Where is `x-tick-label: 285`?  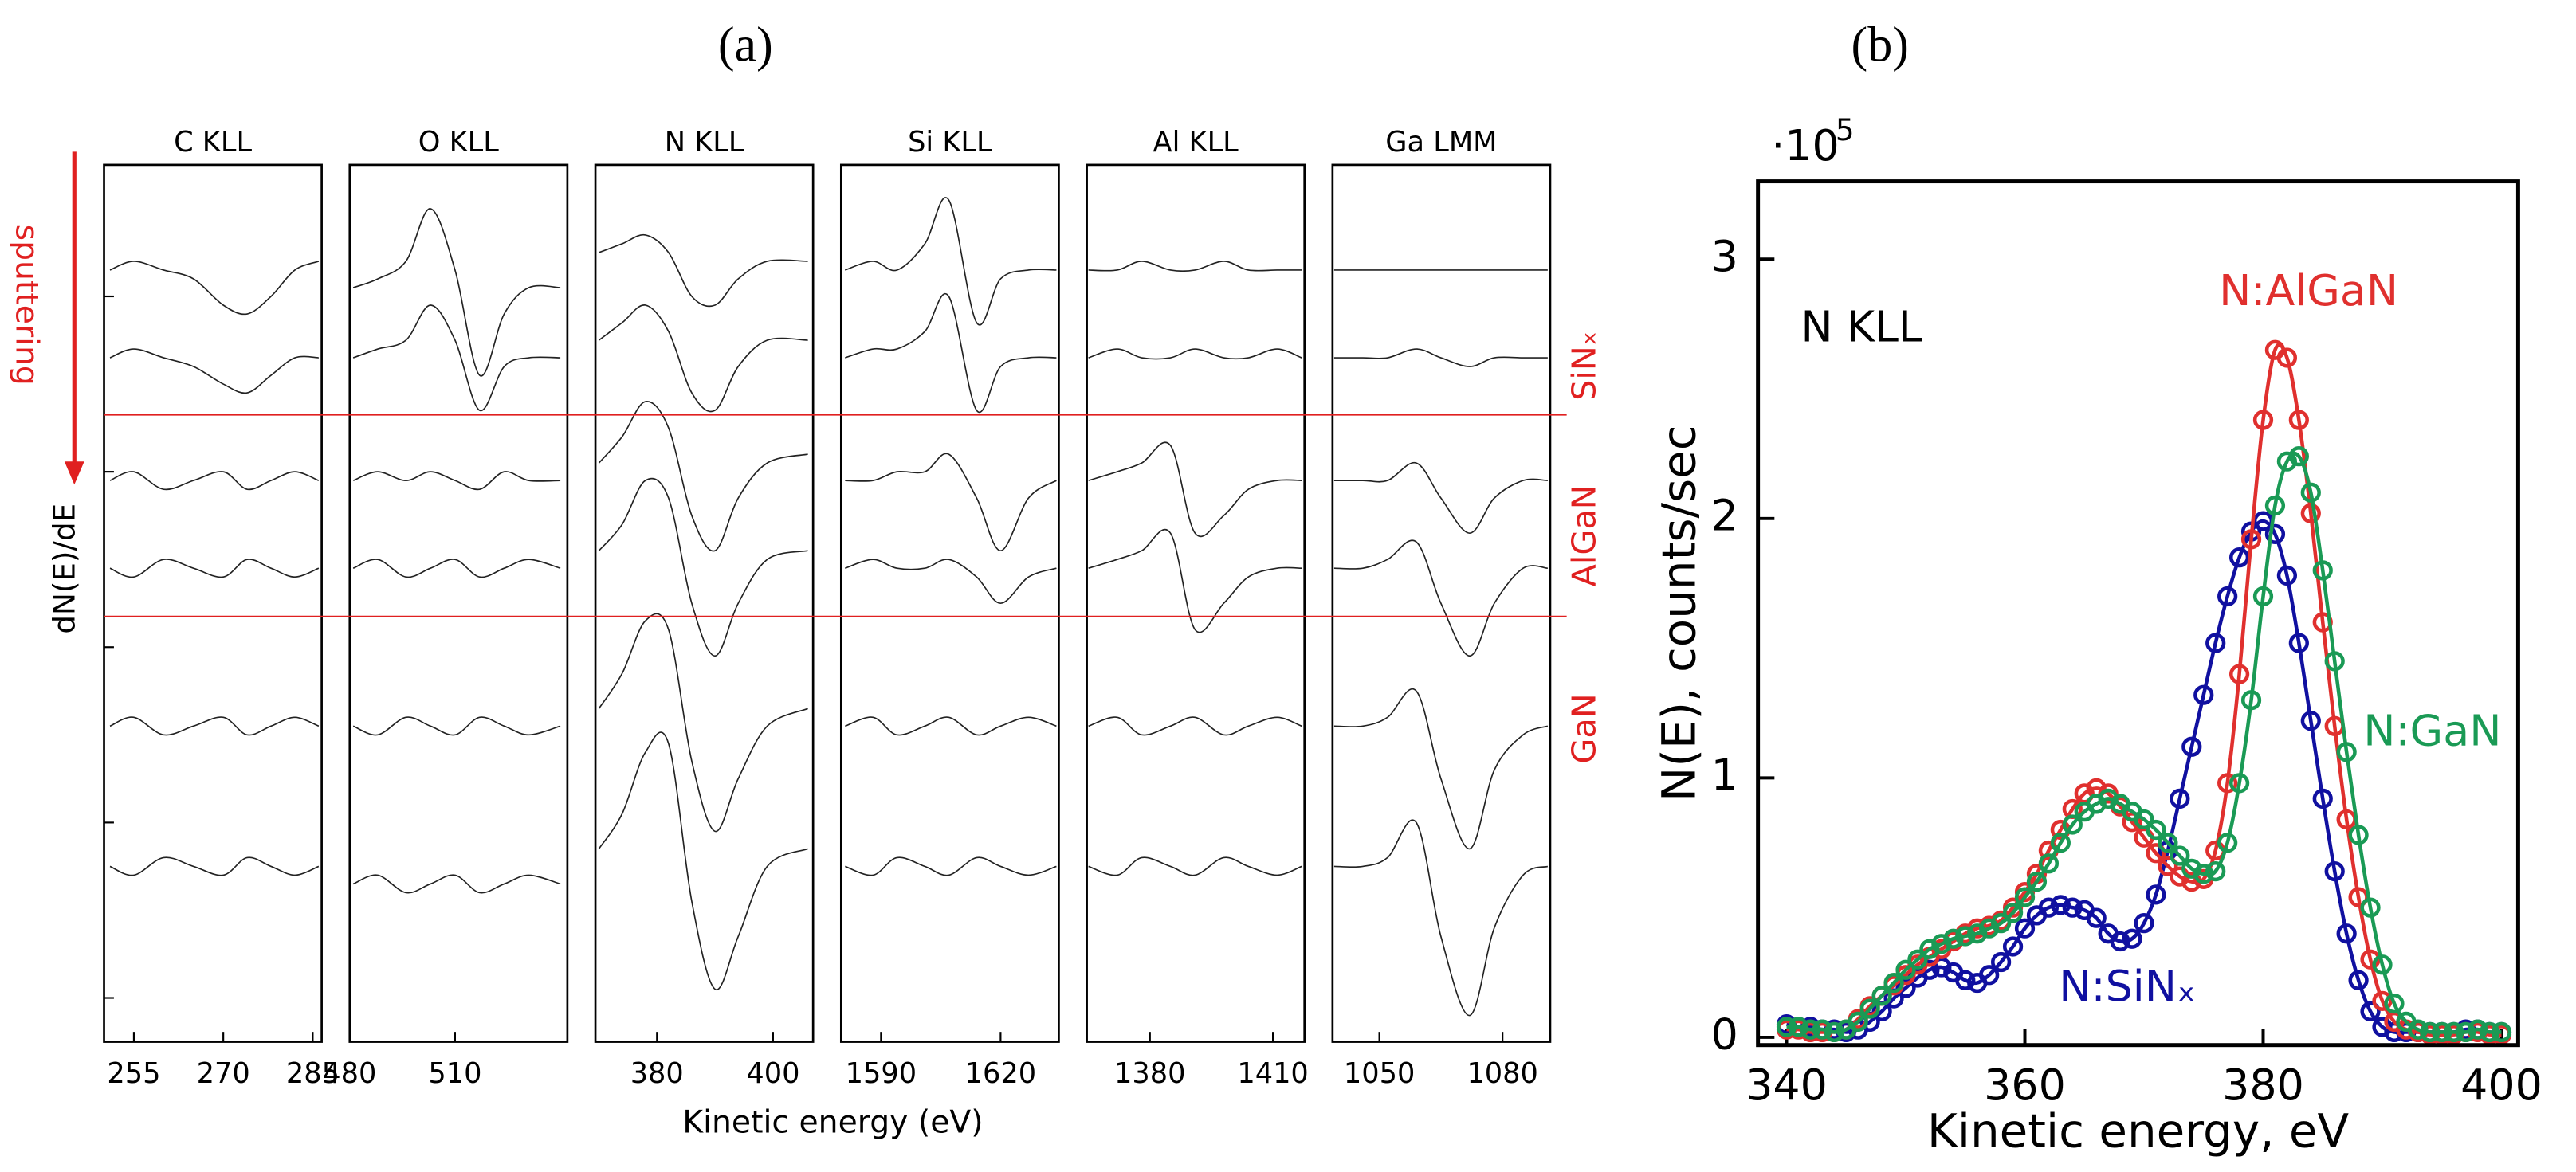 x-tick-label: 285 is located at coordinates (313, 1073).